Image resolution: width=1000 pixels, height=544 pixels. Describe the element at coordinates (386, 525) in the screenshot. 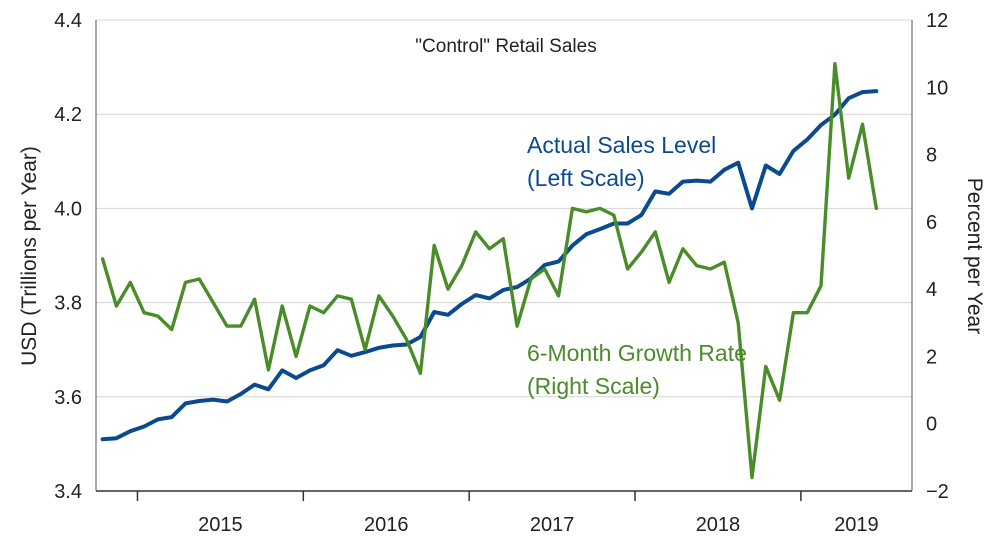

I see `x-tick-label: 2016` at that location.